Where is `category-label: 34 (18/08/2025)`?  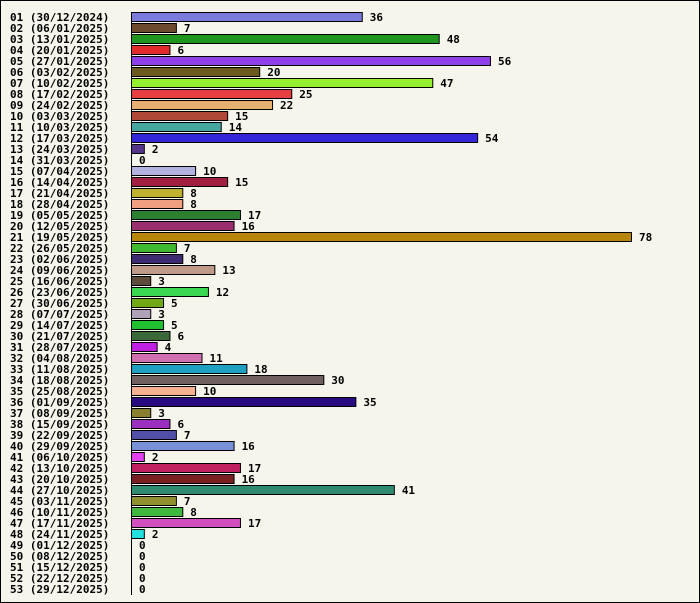
category-label: 34 (18/08/2025) is located at coordinates (59, 380).